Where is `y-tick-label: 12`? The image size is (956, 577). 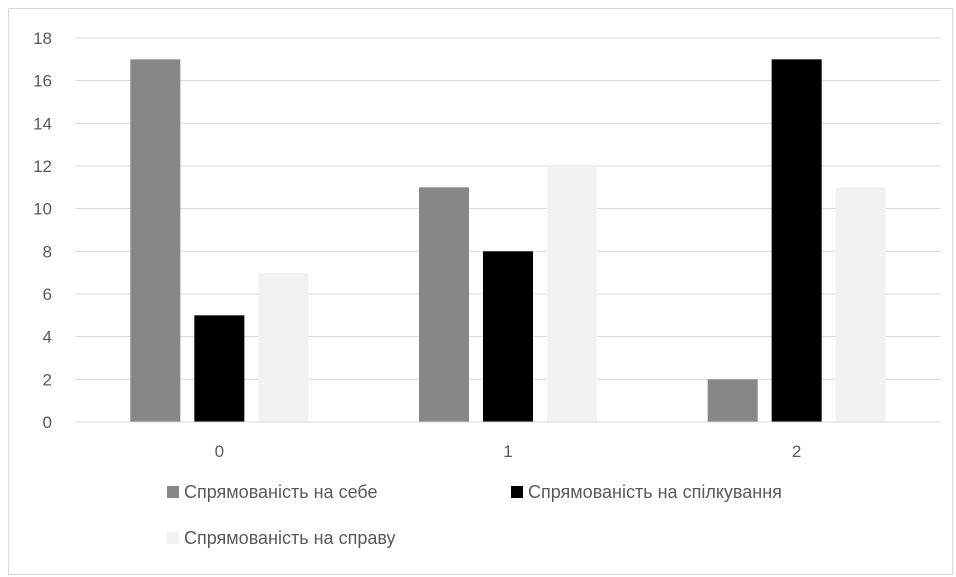
y-tick-label: 12 is located at coordinates (42, 166).